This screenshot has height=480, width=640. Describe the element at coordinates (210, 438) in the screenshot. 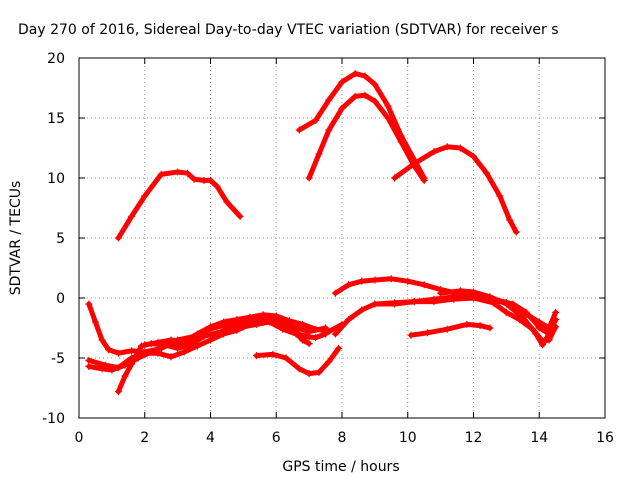

I see `x-tick-label: 4` at that location.